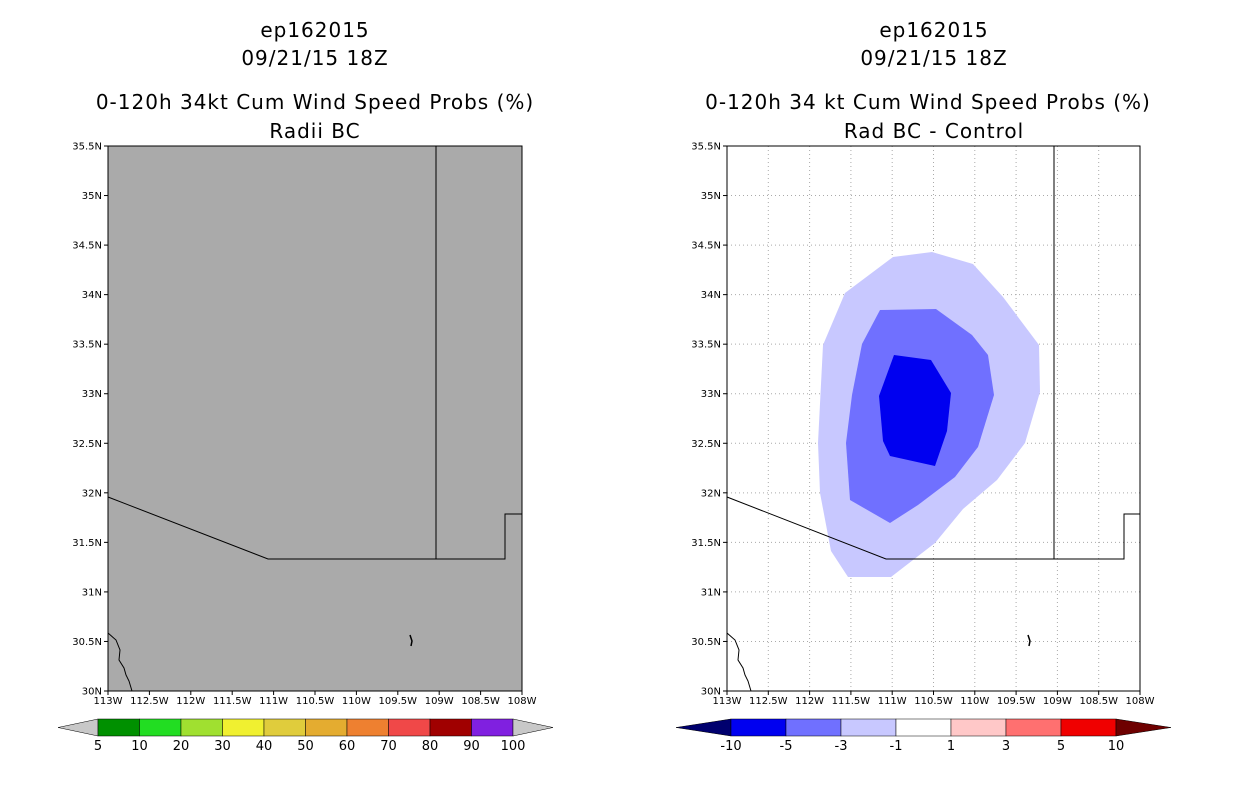 This screenshot has width=1236, height=800. Describe the element at coordinates (513, 746) in the screenshot. I see `colorbar-label: 100` at that location.